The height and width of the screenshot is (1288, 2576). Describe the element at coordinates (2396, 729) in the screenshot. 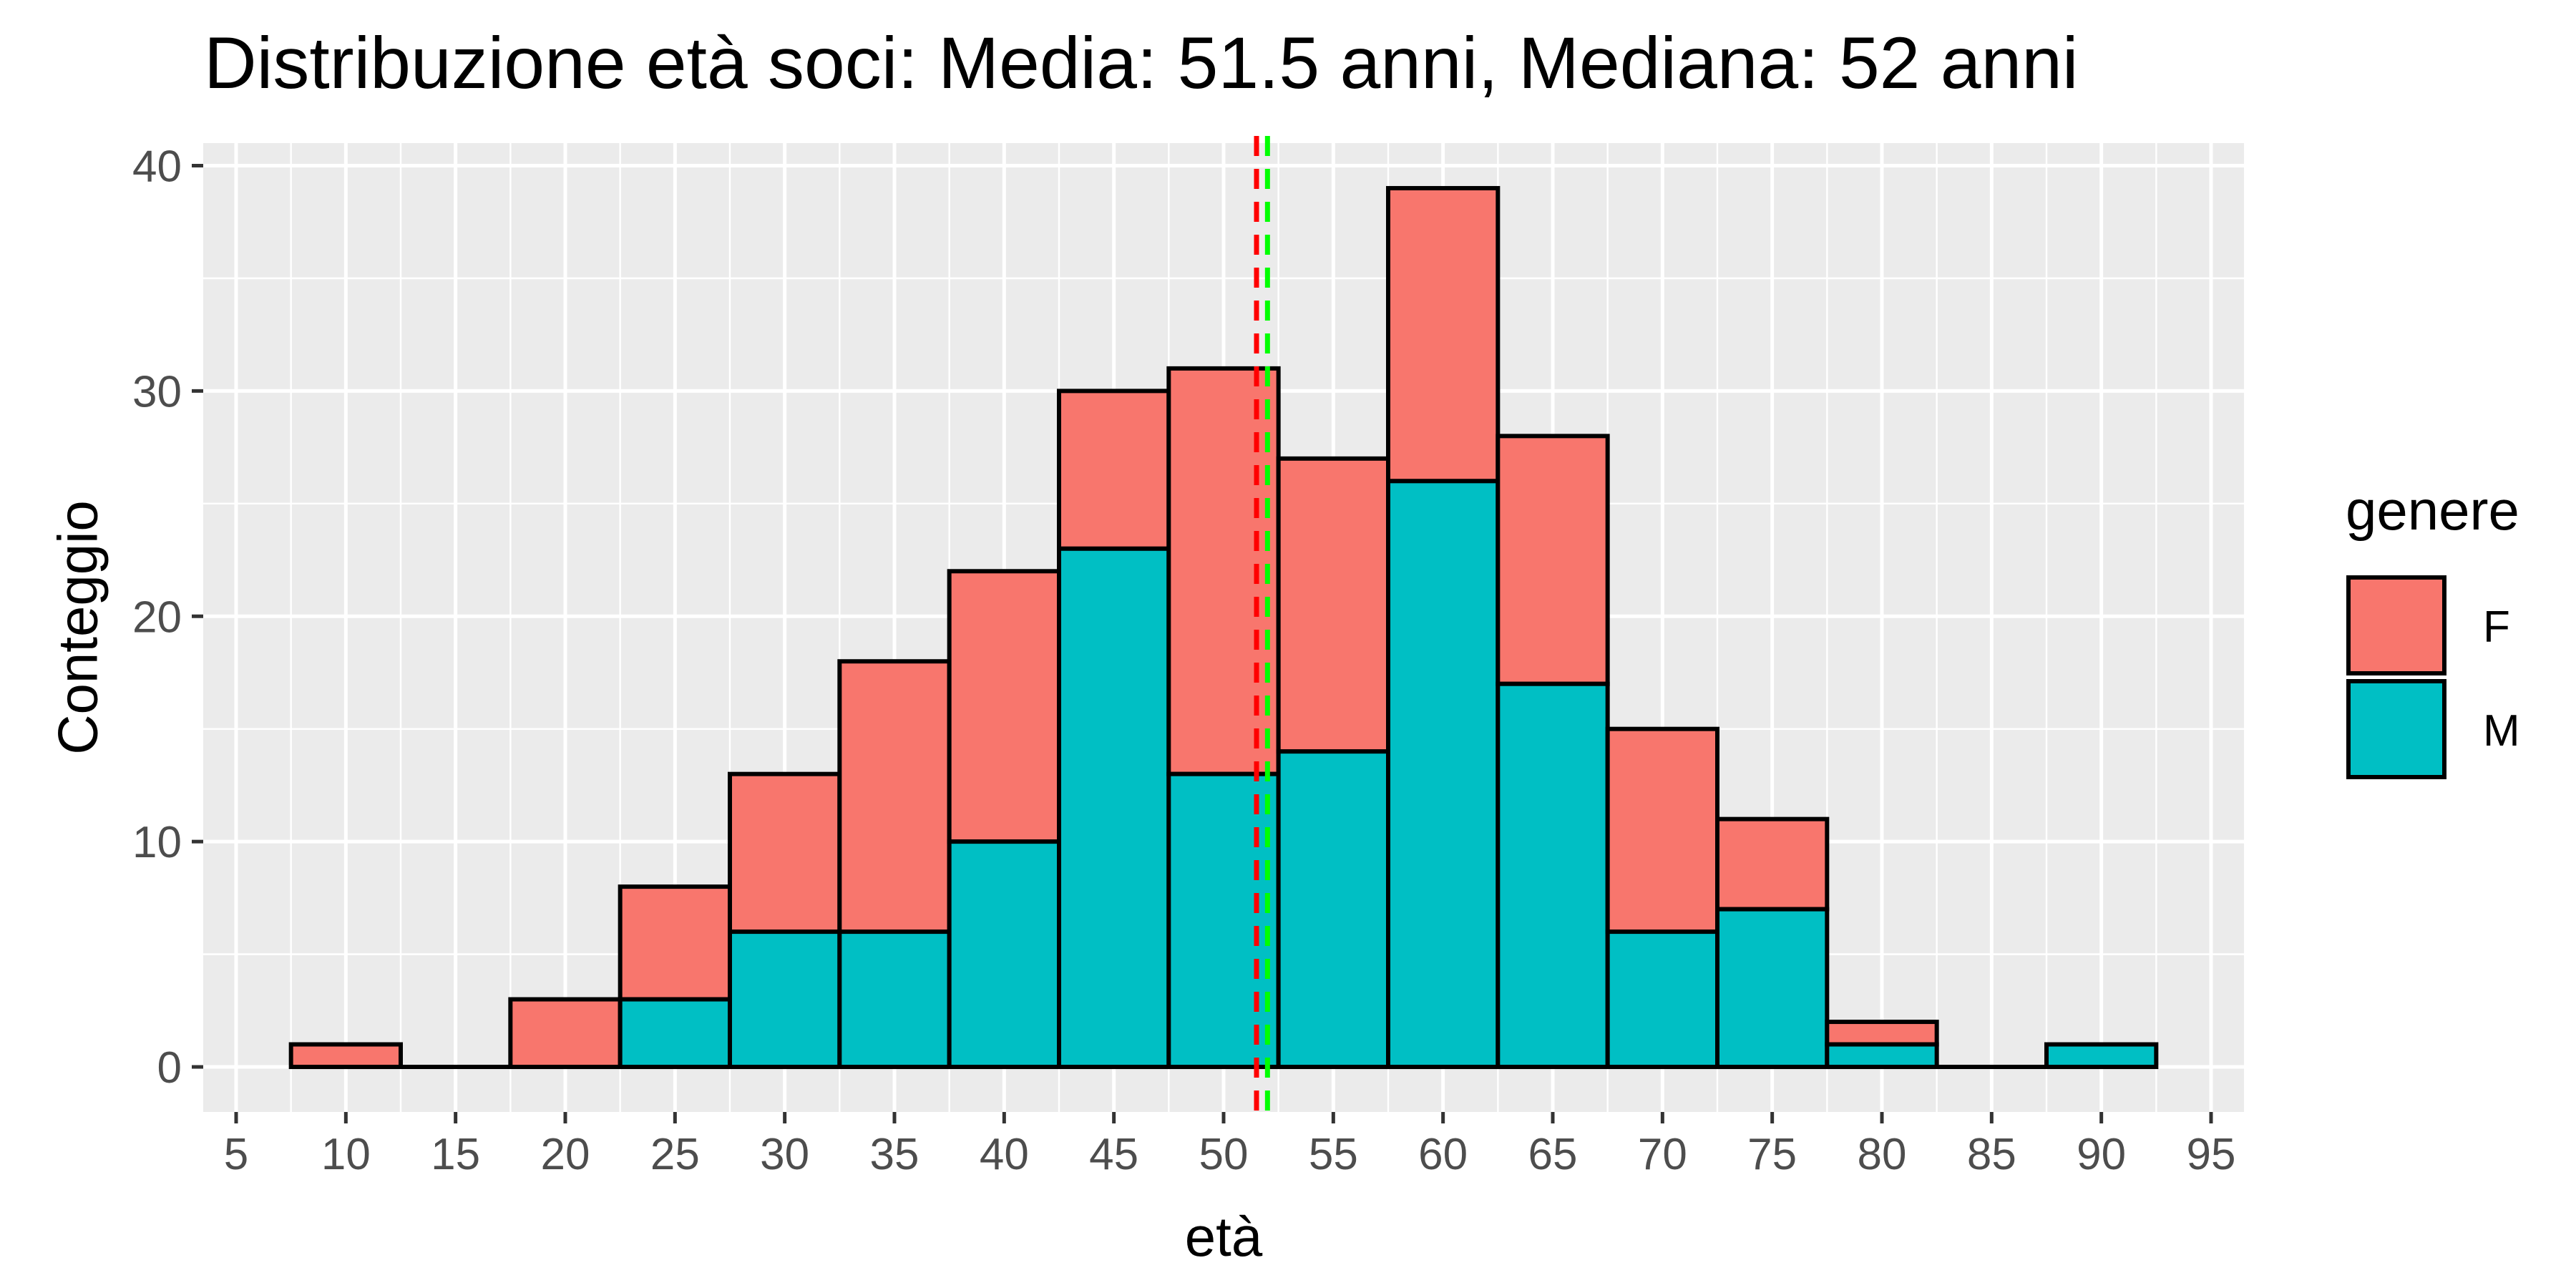

I see `legend-key-M` at that location.